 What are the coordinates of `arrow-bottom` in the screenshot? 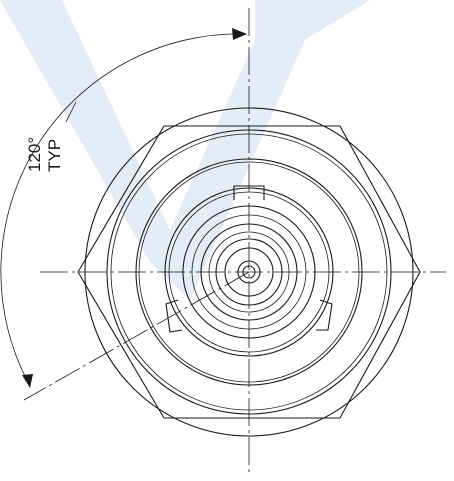 It's located at (27, 381).